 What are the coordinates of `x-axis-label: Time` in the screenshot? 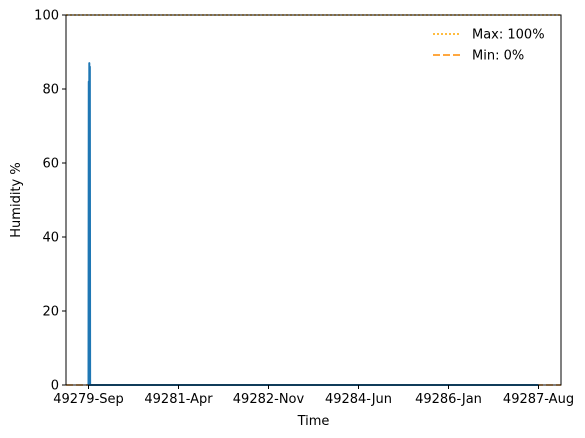 It's located at (313, 421).